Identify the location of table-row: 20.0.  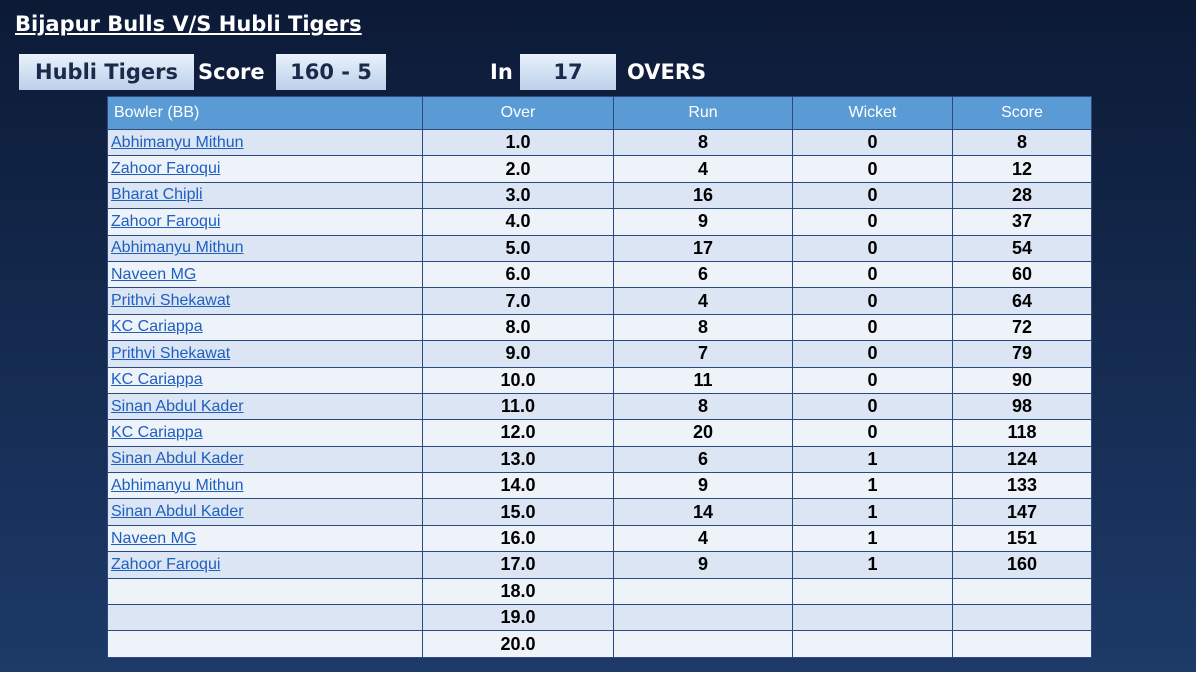
(599, 644).